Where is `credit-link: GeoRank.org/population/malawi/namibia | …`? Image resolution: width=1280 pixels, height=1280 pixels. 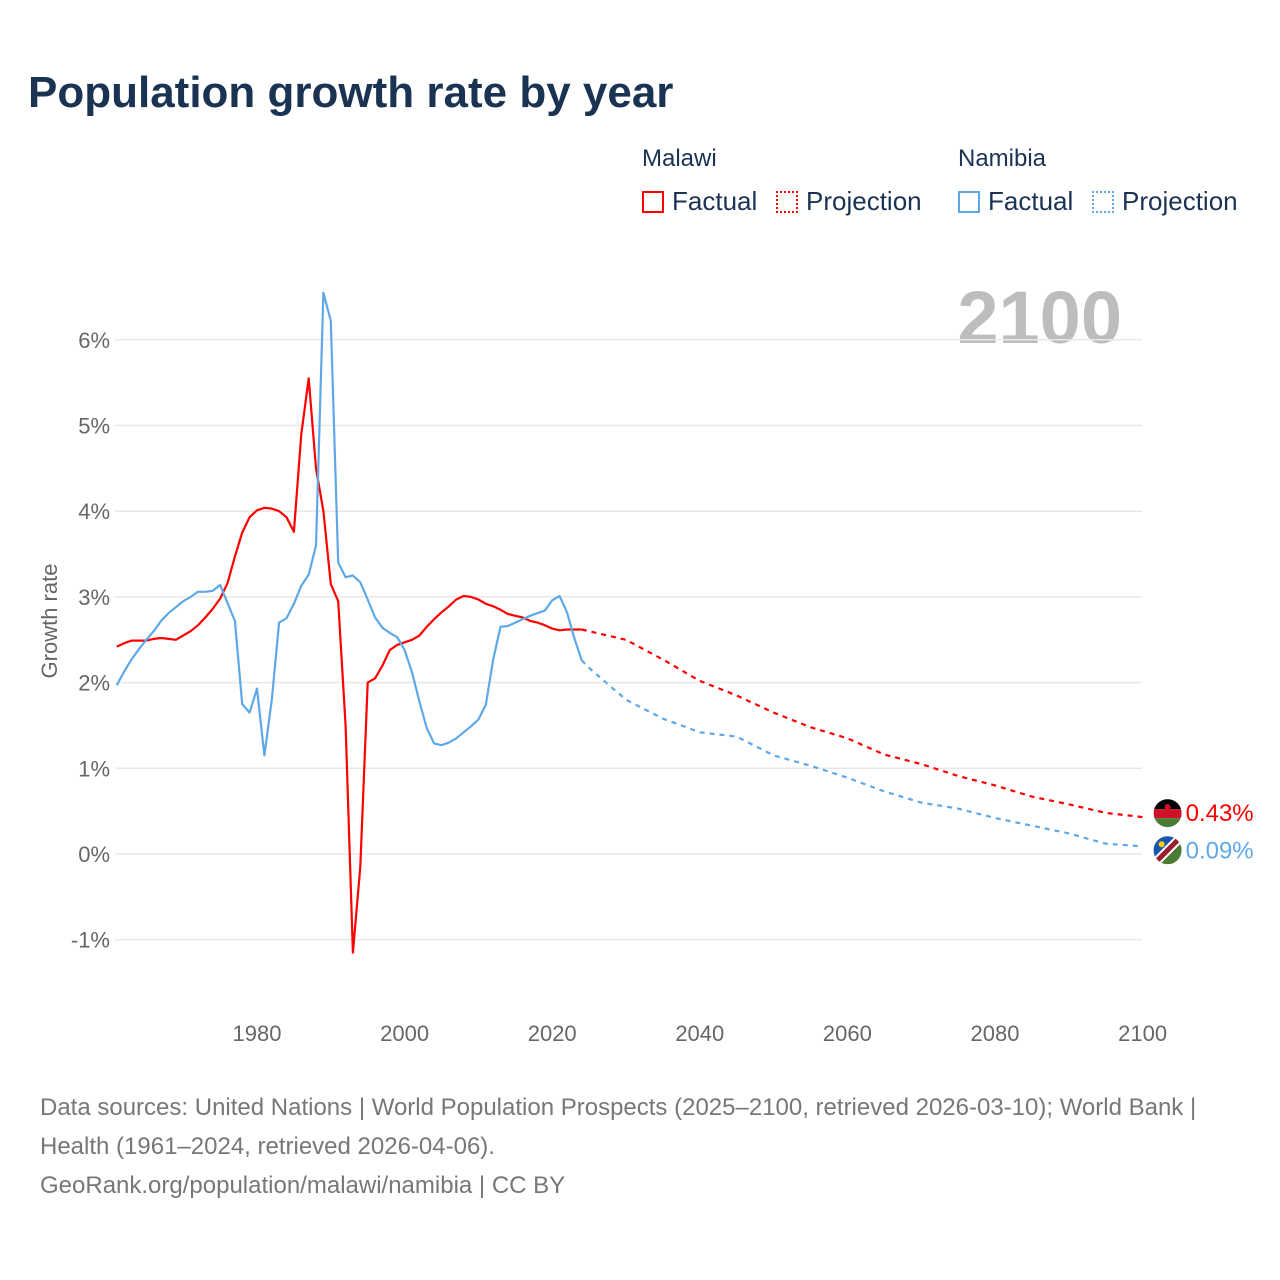
credit-link: GeoRank.org/population/malawi/namibia | … is located at coordinates (303, 1185).